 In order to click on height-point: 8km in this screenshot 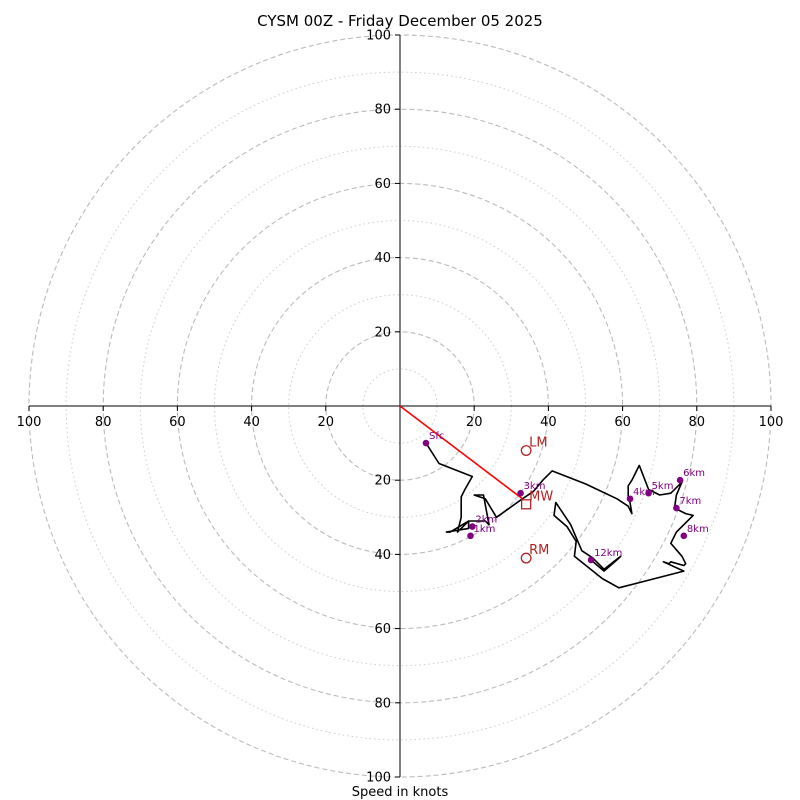, I will do `click(694, 532)`.